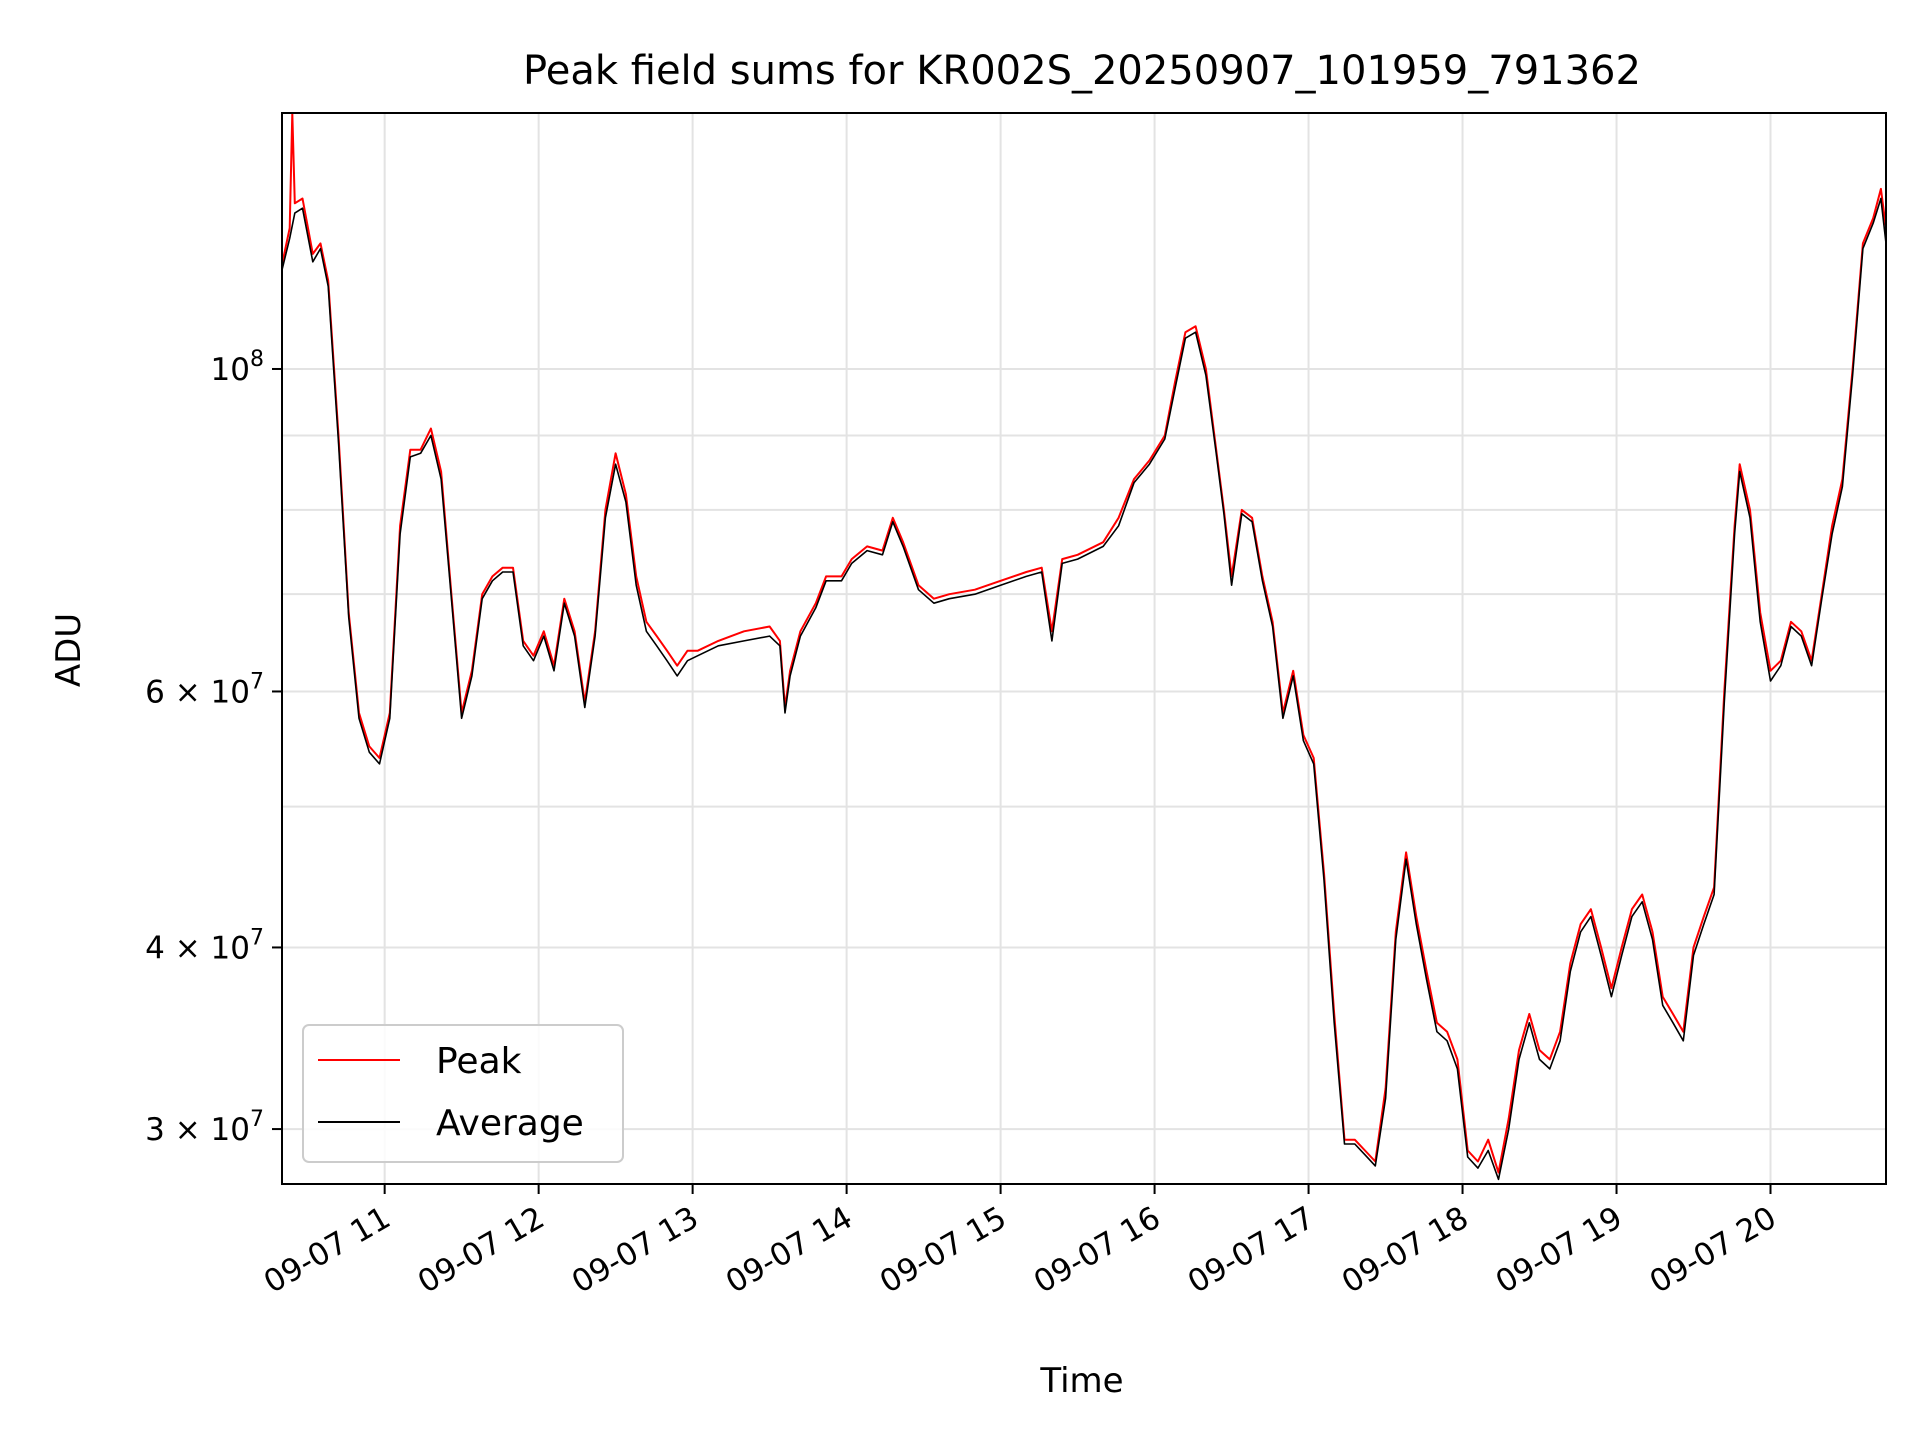 This screenshot has height=1440, width=1920. What do you see at coordinates (463, 1093) in the screenshot?
I see `legend: Peak Average` at bounding box center [463, 1093].